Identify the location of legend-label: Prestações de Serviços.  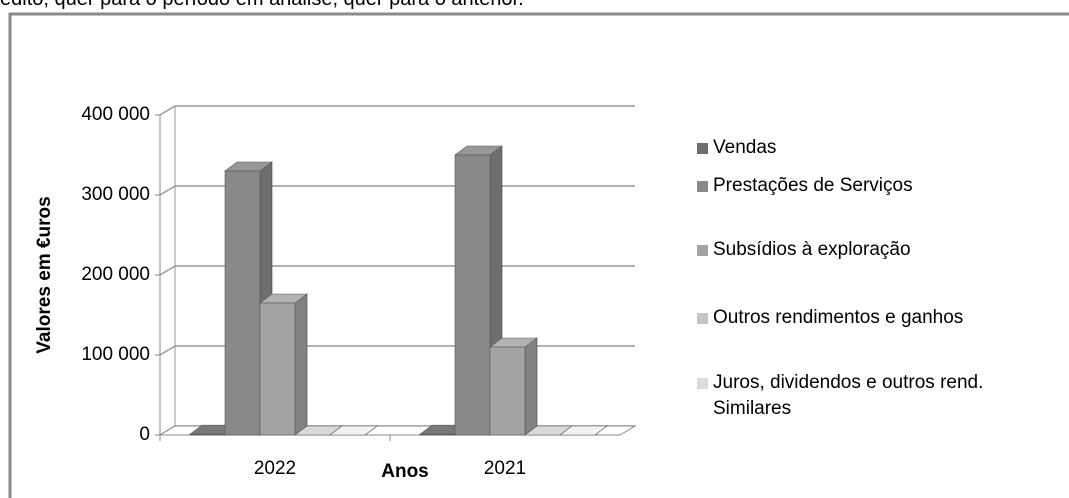
(813, 185).